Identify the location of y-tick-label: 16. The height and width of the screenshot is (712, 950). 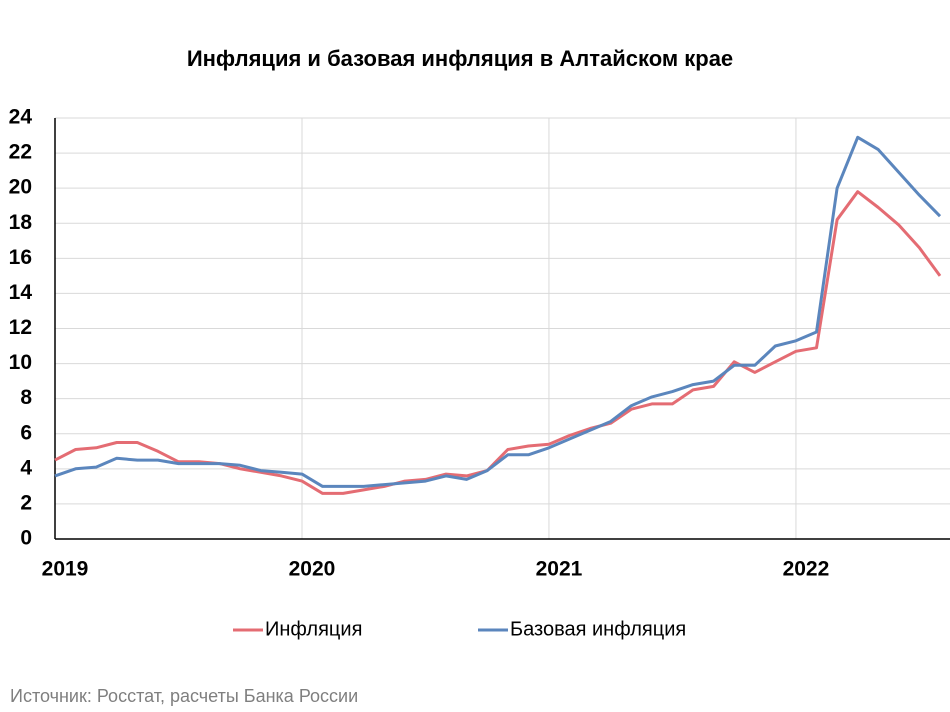
(20, 257).